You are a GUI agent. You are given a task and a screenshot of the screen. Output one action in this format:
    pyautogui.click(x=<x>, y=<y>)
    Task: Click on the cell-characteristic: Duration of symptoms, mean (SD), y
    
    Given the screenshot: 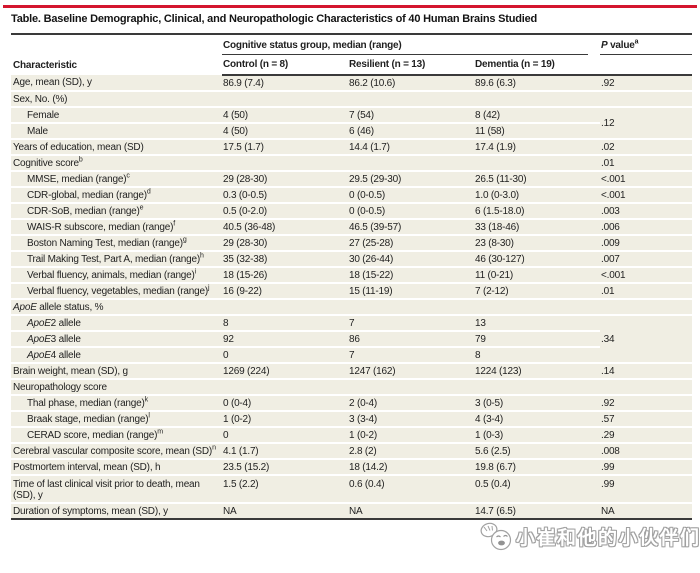 What is the action you would take?
    pyautogui.click(x=116, y=511)
    